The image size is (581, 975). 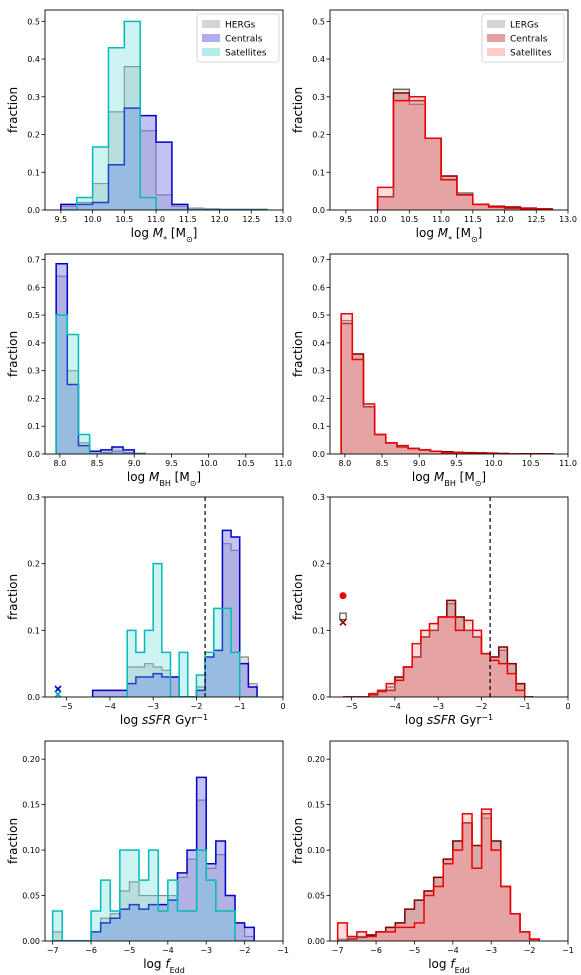 I want to click on x-tick-label: 8.5, so click(x=382, y=463).